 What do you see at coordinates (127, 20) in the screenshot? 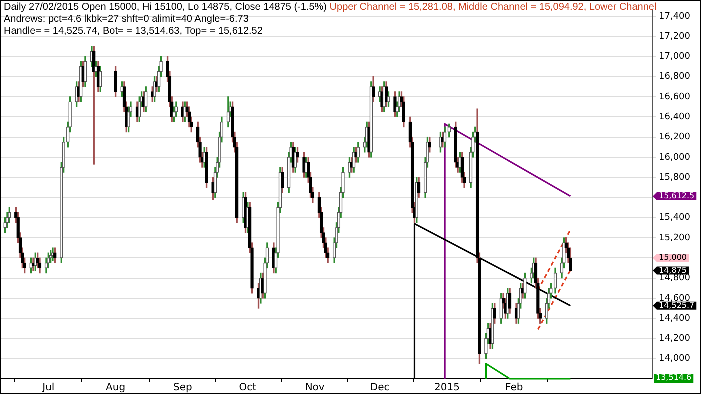
I see `text: Andrews: pct=4.6 lkbk=27 shft=0 alimit=40 Angle=-6.73` at bounding box center [127, 20].